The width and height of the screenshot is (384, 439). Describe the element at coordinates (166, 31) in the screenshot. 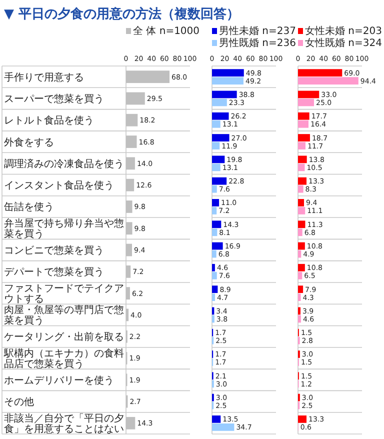

I see `legend-label: 全 体 n=1000` at that location.